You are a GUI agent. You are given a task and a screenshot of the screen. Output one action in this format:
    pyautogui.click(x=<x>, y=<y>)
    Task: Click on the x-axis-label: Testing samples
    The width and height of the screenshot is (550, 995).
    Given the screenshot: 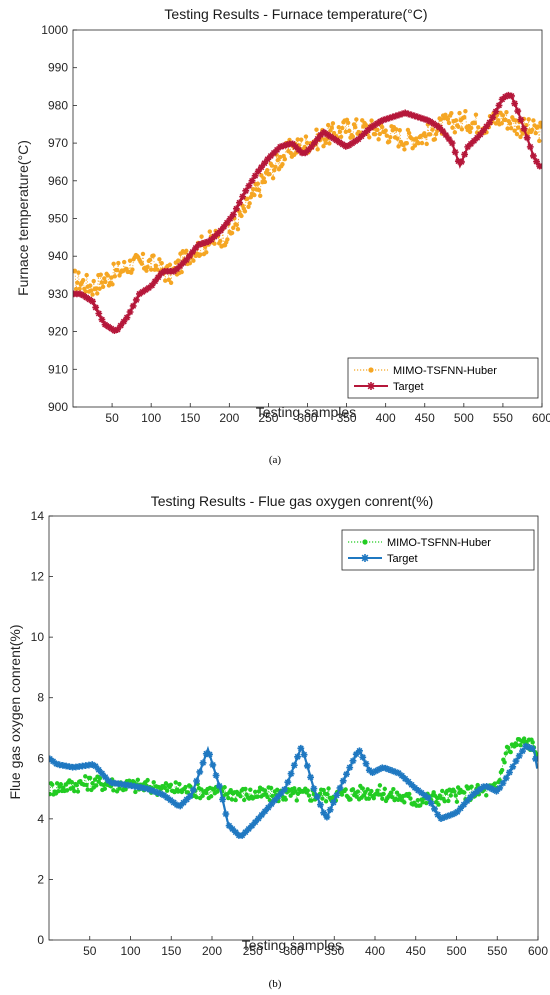 What is the action you would take?
    pyautogui.click(x=306, y=412)
    